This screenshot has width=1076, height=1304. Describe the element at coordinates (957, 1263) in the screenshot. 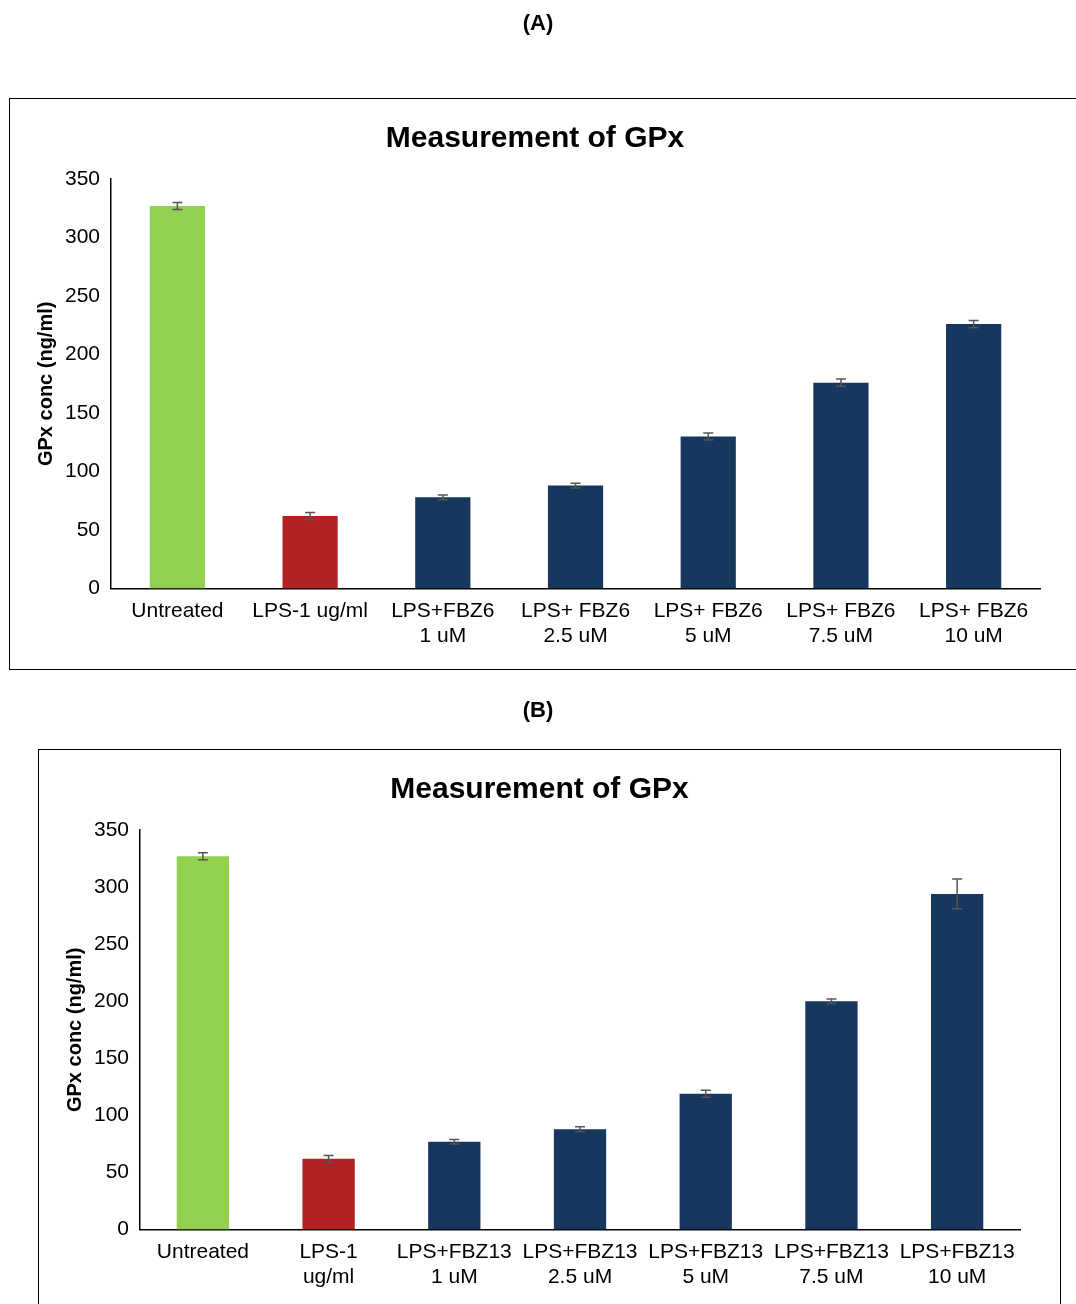

I see `x-tick-label: LPS+FBZ13 10 uM` at that location.